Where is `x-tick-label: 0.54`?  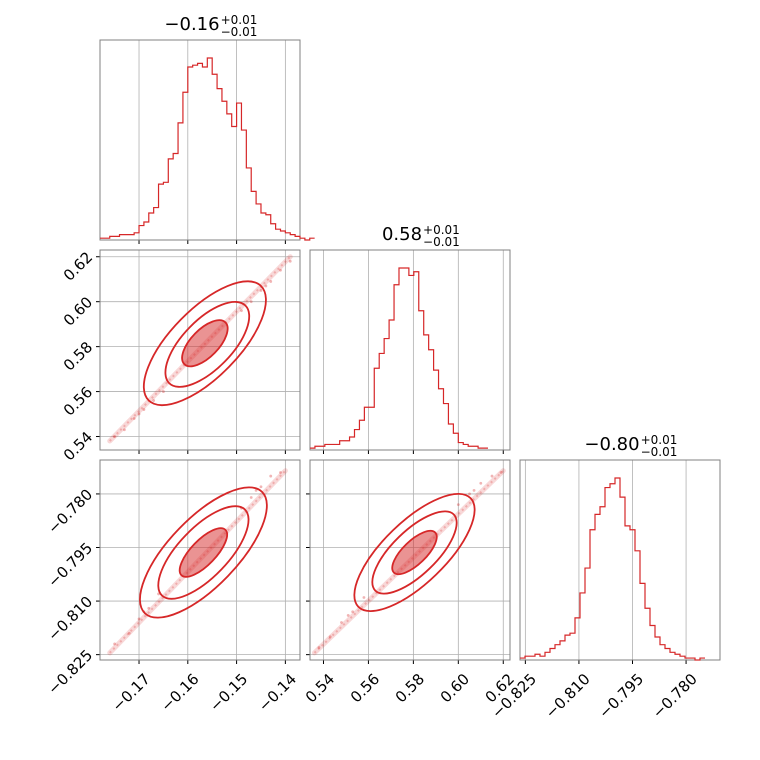 x-tick-label: 0.54 is located at coordinates (320, 688).